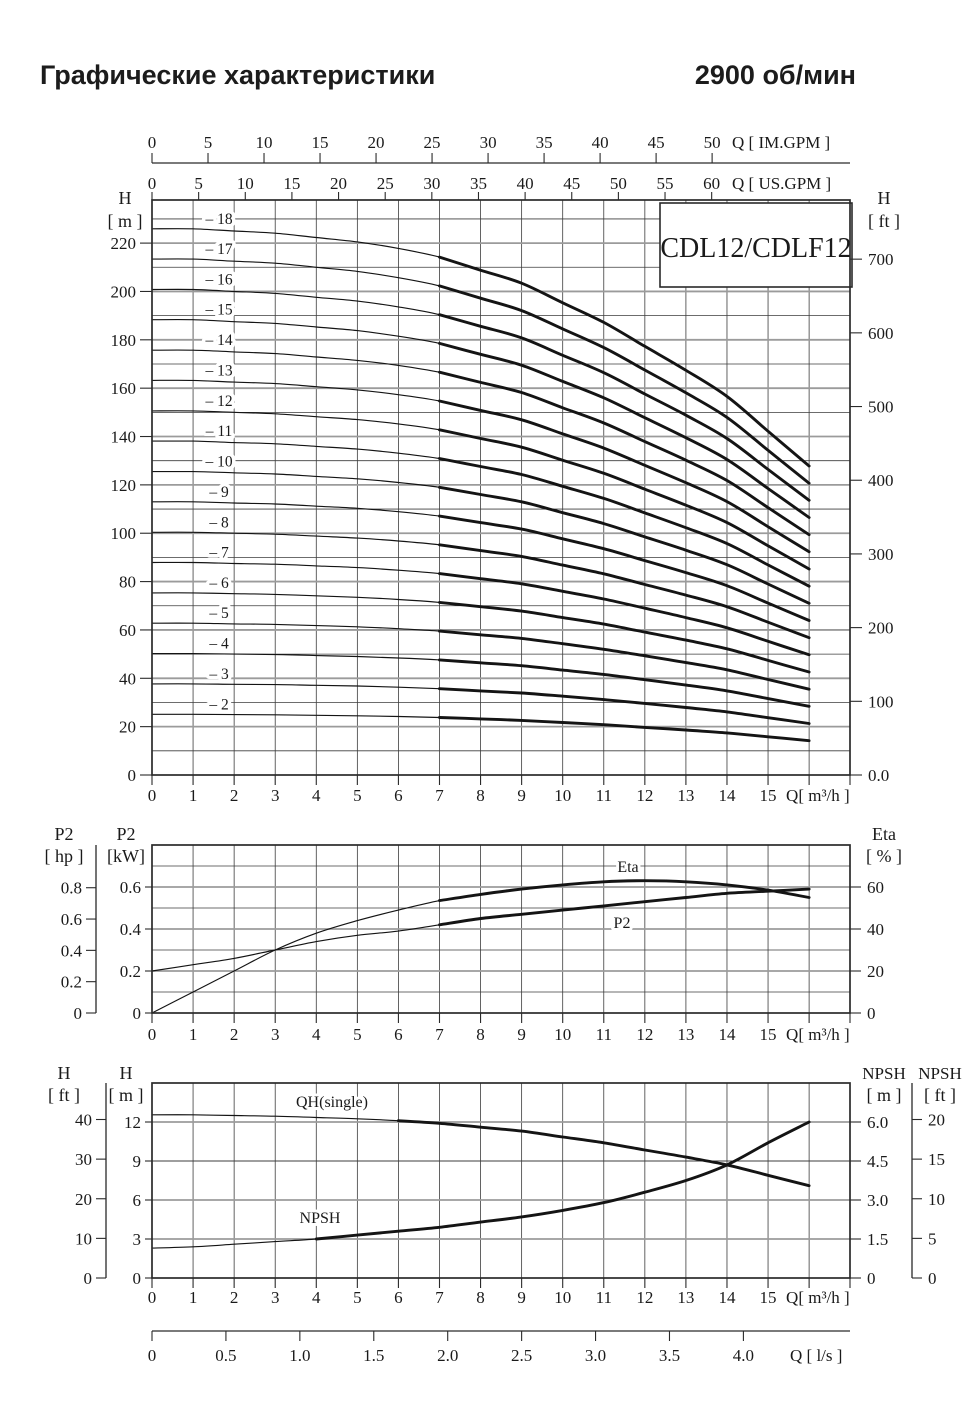  I want to click on l-s-tick-label: 3.5, so click(669, 1355).